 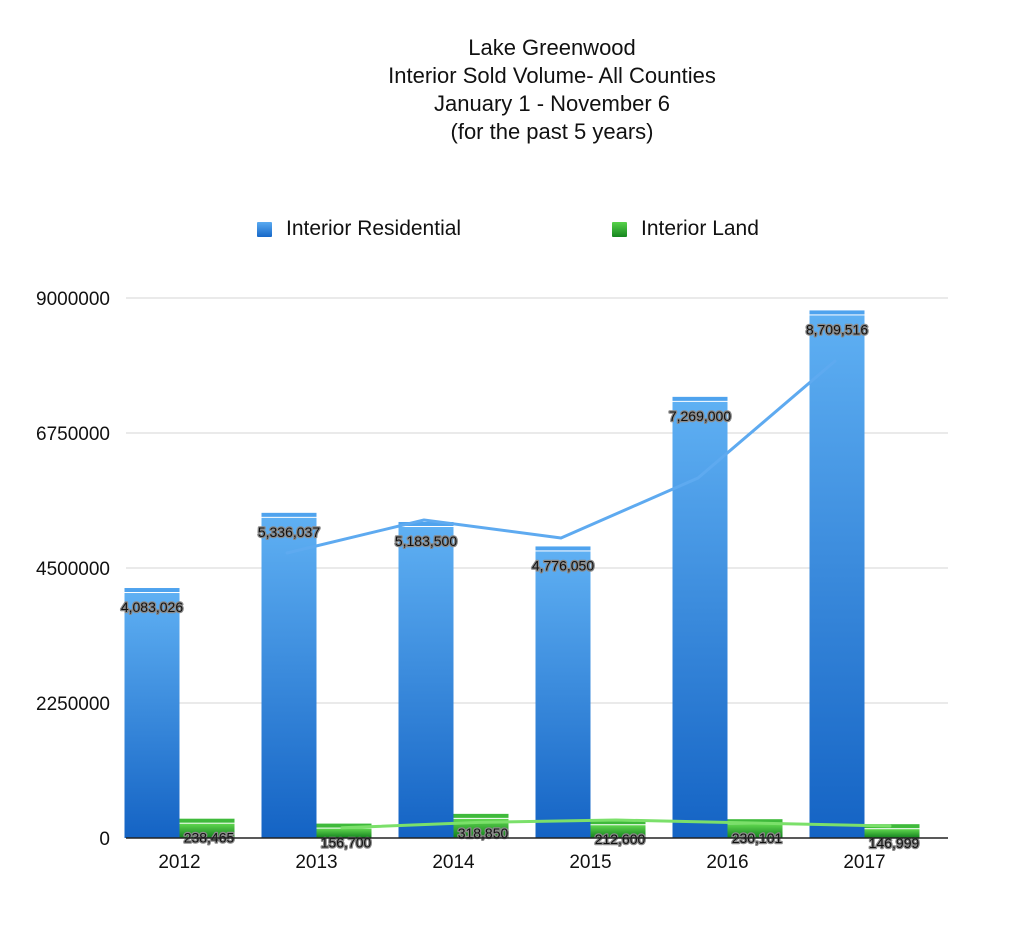 What do you see at coordinates (152, 607) in the screenshot?
I see `data-label-residential: 4,083,026` at bounding box center [152, 607].